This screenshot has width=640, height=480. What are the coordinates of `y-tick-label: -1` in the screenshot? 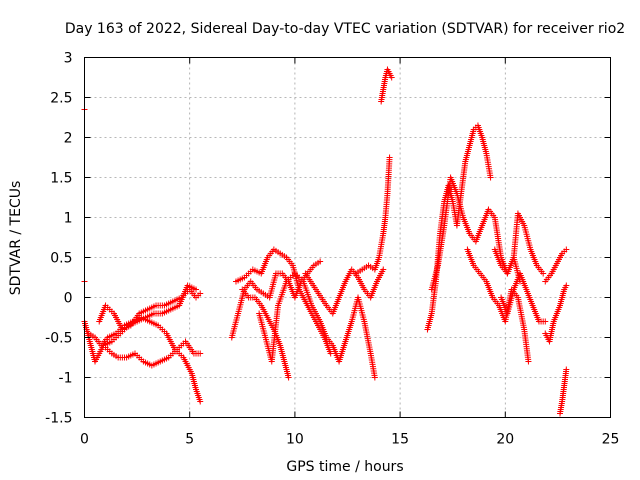 It's located at (66, 379).